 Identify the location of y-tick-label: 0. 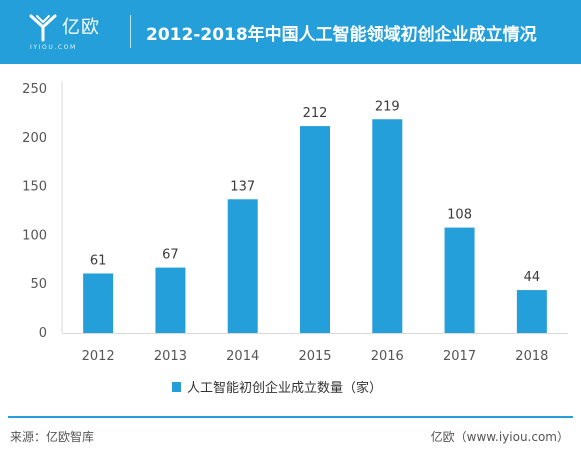
(43, 333).